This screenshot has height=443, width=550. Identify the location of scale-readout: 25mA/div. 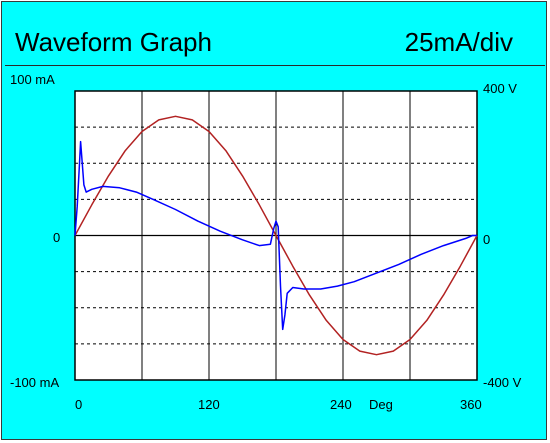
(458, 42).